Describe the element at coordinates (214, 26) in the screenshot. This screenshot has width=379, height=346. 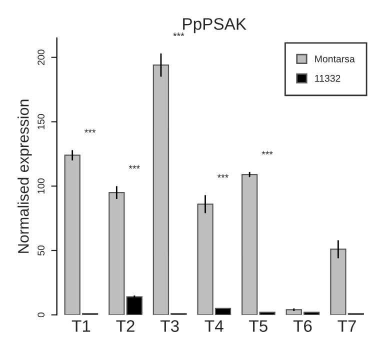
I see `chart-title: PpPSAK` at that location.